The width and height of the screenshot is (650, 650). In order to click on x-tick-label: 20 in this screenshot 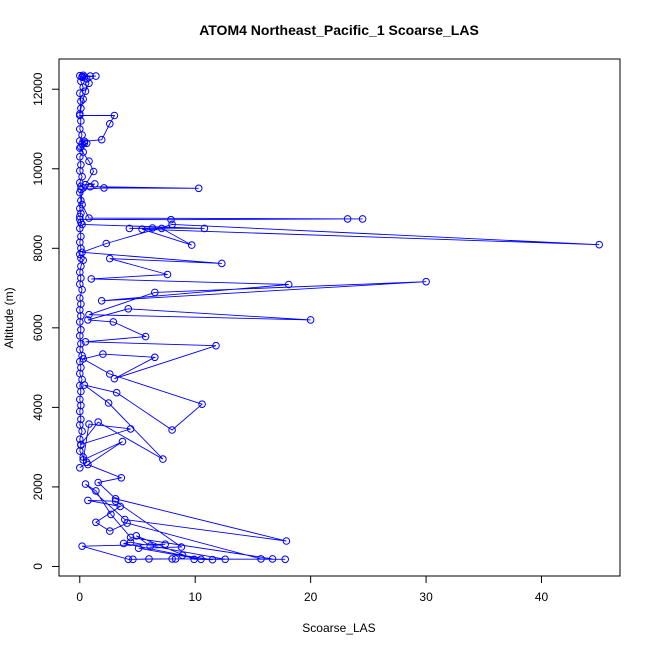, I will do `click(311, 597)`.